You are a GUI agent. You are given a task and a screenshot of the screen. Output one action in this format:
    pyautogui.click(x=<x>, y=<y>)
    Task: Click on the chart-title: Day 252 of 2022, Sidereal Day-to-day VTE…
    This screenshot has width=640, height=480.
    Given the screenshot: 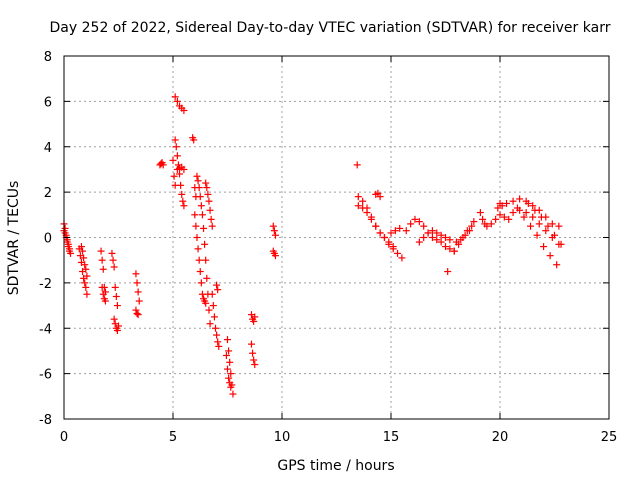 What is the action you would take?
    pyautogui.click(x=330, y=28)
    